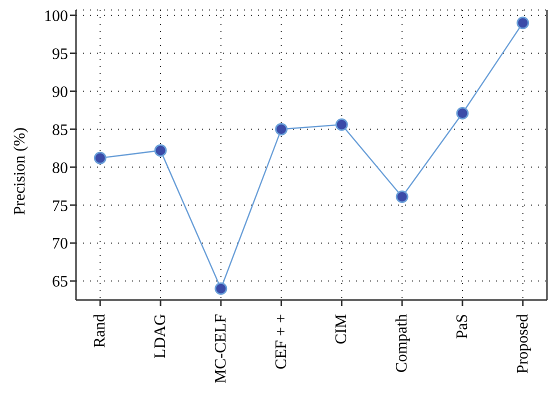 The width and height of the screenshot is (548, 408). What do you see at coordinates (60, 92) in the screenshot?
I see `y-tick-label: 90` at bounding box center [60, 92].